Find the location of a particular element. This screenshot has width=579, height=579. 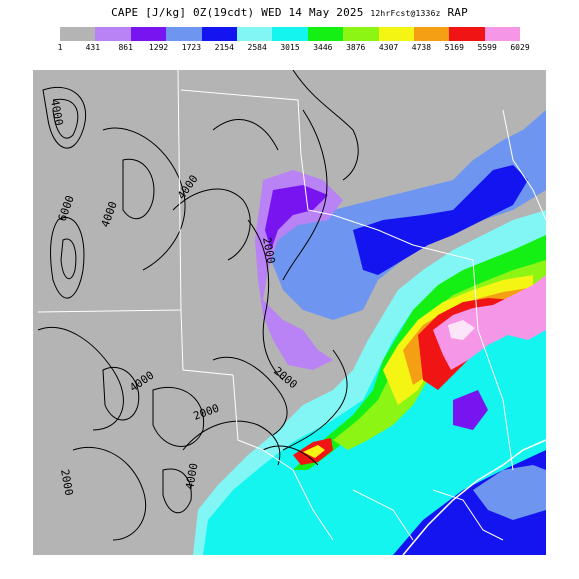

color-legend is located at coordinates (290, 34).